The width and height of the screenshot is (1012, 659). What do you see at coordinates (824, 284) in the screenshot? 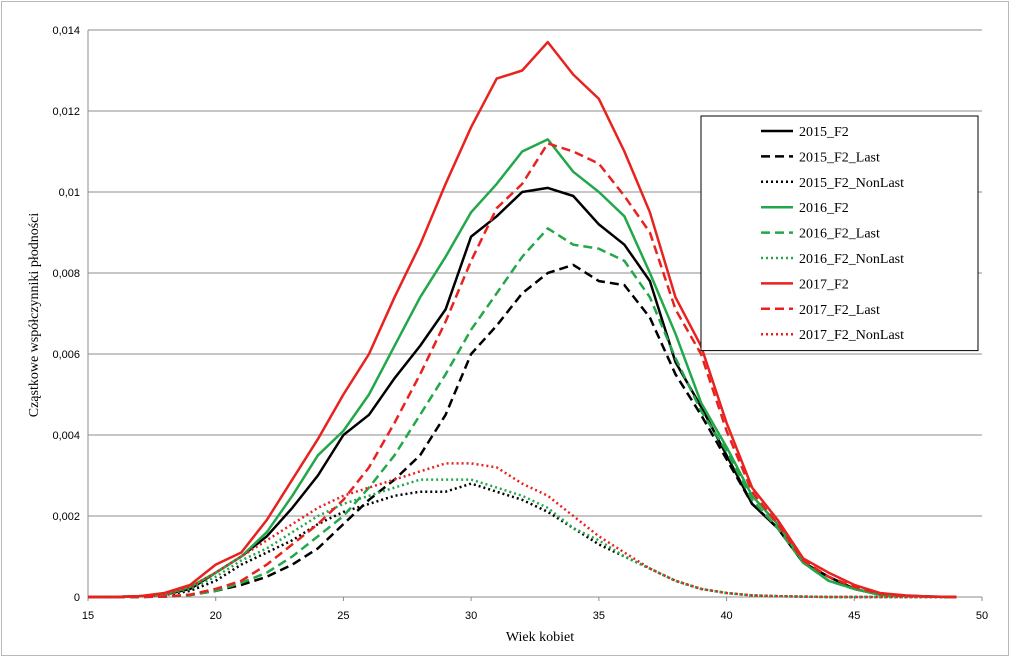
I see `legend-label: 2017_F2` at bounding box center [824, 284].